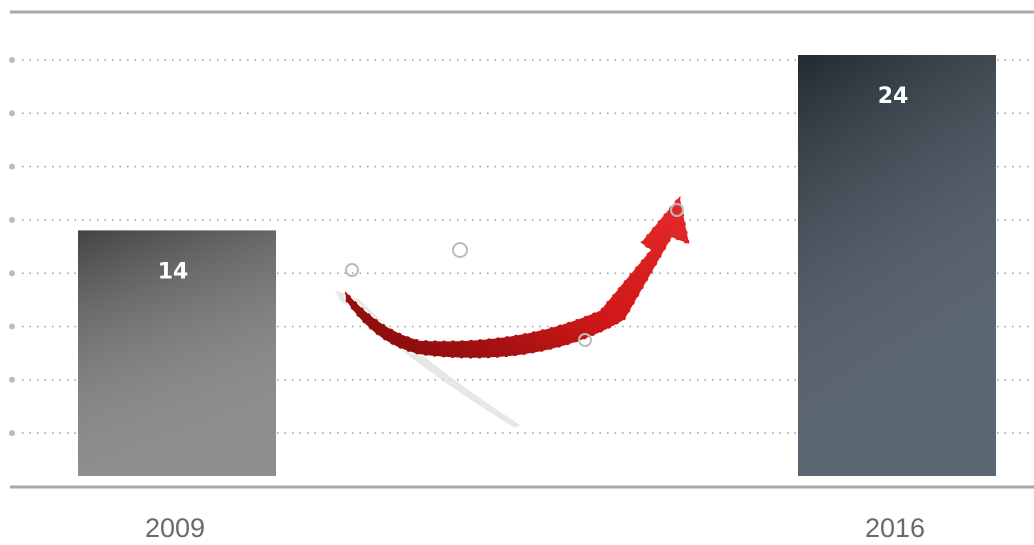 The width and height of the screenshot is (1034, 545). Describe the element at coordinates (173, 271) in the screenshot. I see `value-label: 14` at that location.